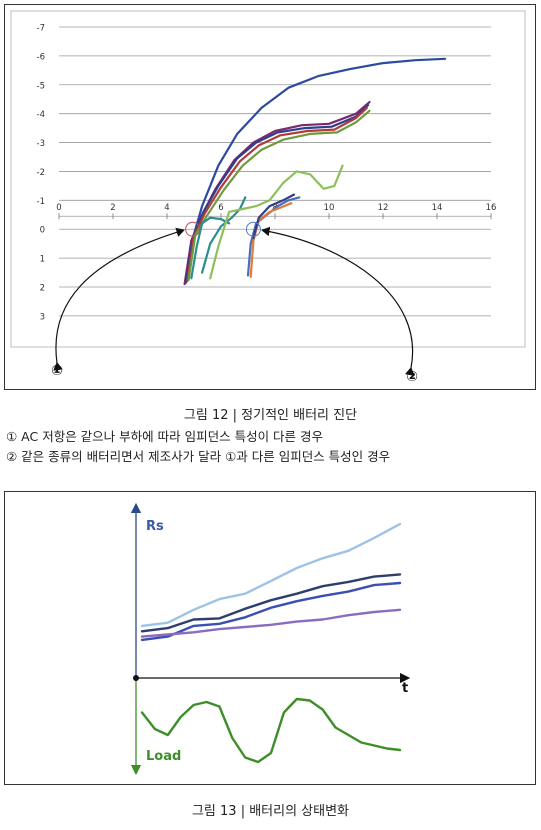  What do you see at coordinates (198, 456) in the screenshot?
I see `figure-12-note-2: ② 같은 종류의 배터리면서 제조사가 달라 ①과 다른 임피던스 특성인 경우` at bounding box center [198, 456].